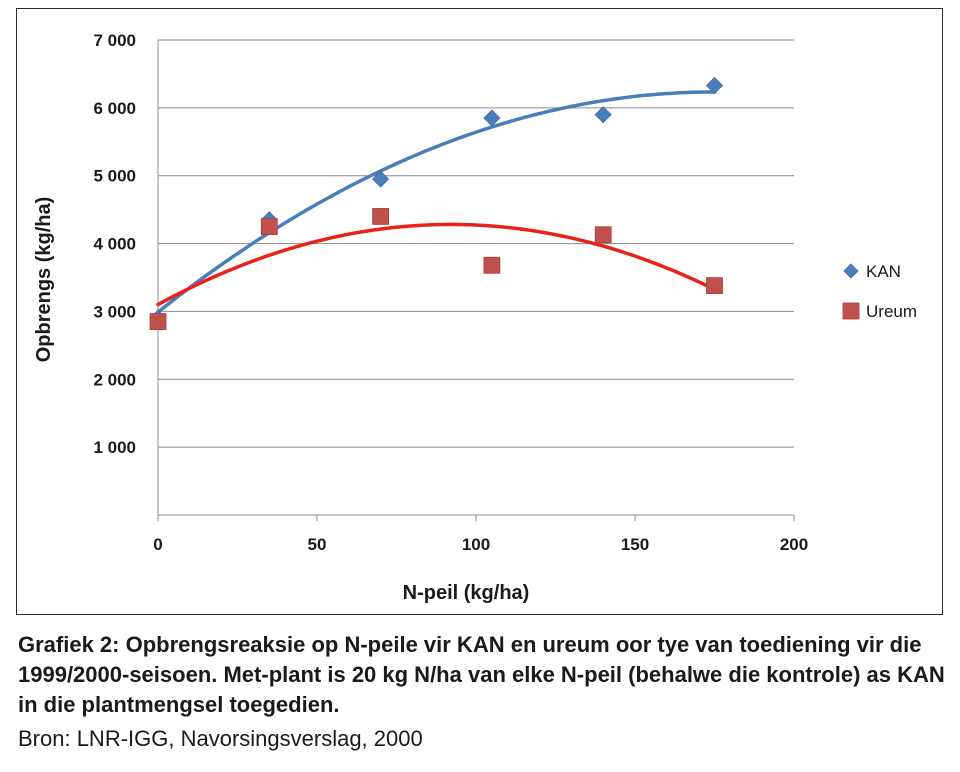  I want to click on x-tick-label: 150, so click(635, 544).